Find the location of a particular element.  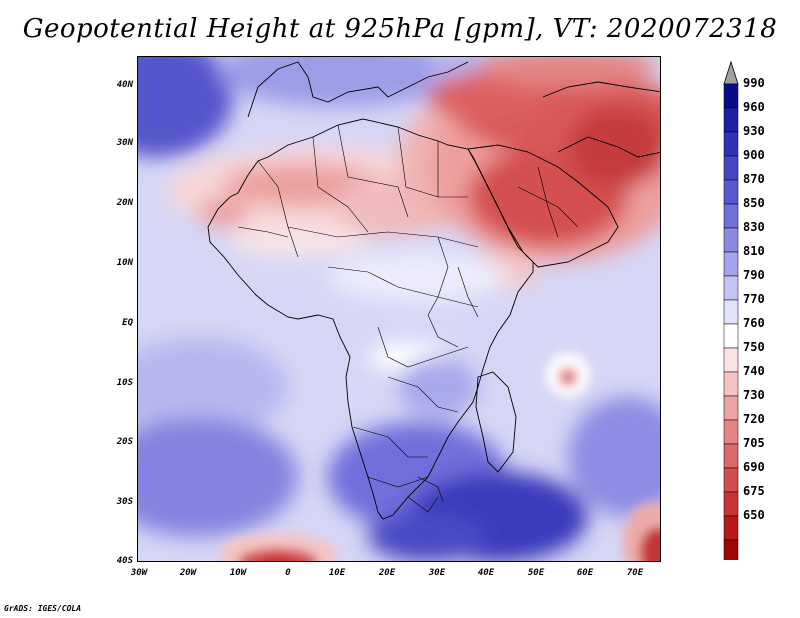

lon-label: 70E is located at coordinates (635, 573).